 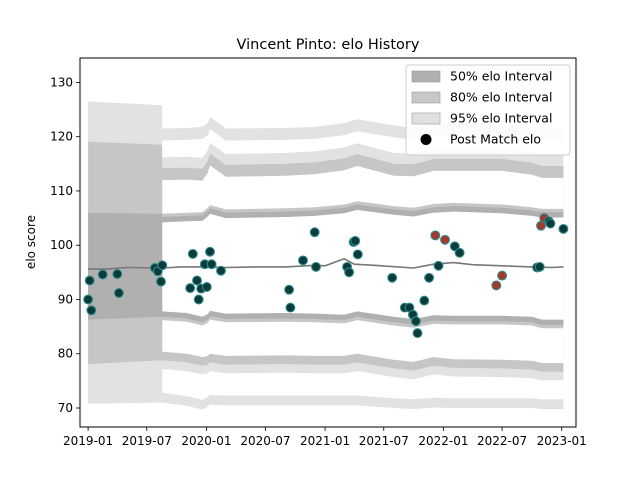 What do you see at coordinates (426, 139) in the screenshot?
I see `legend-marker` at bounding box center [426, 139].